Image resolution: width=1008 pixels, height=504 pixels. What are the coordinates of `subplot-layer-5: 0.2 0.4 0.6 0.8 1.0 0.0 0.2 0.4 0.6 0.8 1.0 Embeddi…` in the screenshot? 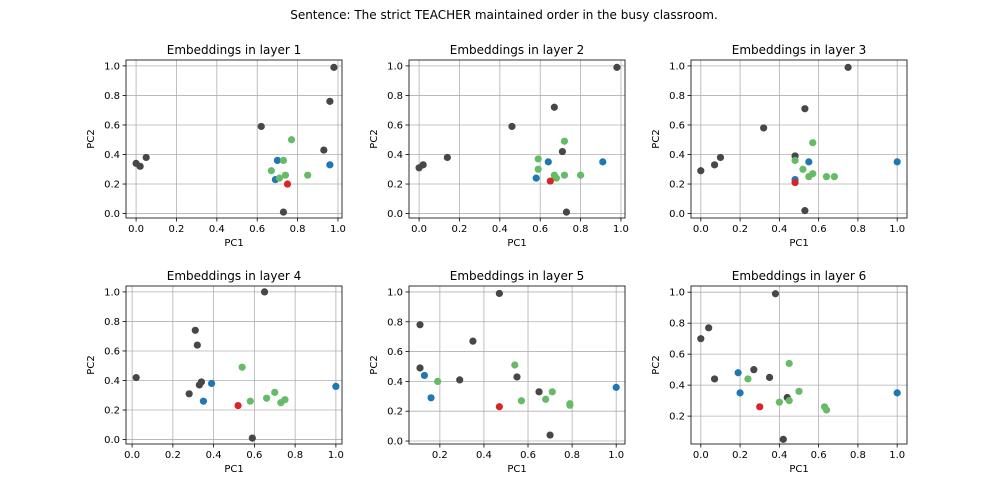 It's located at (497, 372).